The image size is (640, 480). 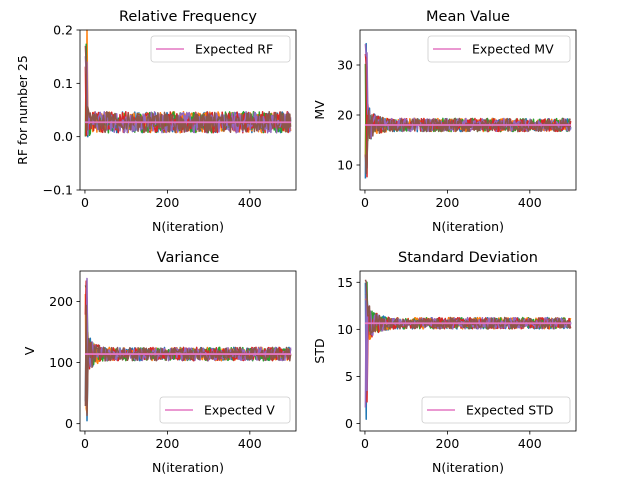 What do you see at coordinates (61, 301) in the screenshot?
I see `y-tick-label: 200` at bounding box center [61, 301].